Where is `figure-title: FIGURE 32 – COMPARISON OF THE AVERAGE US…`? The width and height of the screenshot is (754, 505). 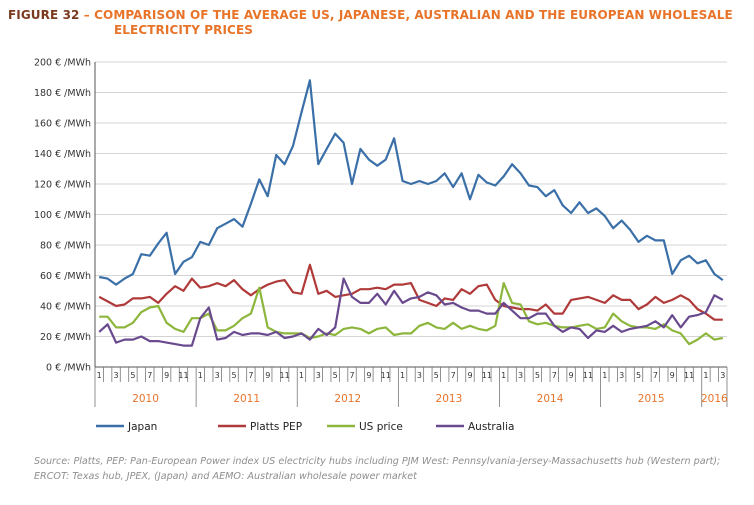 figure-title: FIGURE 32 – COMPARISON OF THE AVERAGE US… is located at coordinates (378, 23).